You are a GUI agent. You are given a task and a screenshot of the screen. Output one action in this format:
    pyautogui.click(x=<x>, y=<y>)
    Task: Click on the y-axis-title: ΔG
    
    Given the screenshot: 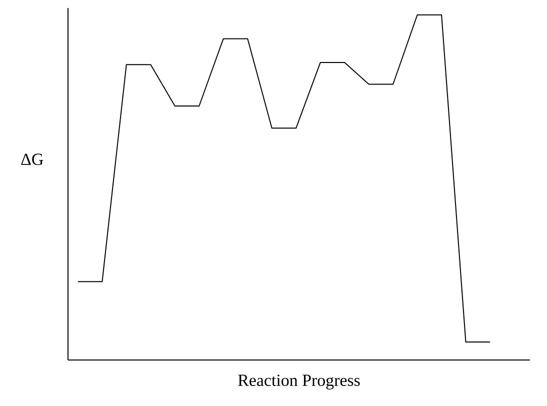 What is the action you would take?
    pyautogui.click(x=32, y=160)
    